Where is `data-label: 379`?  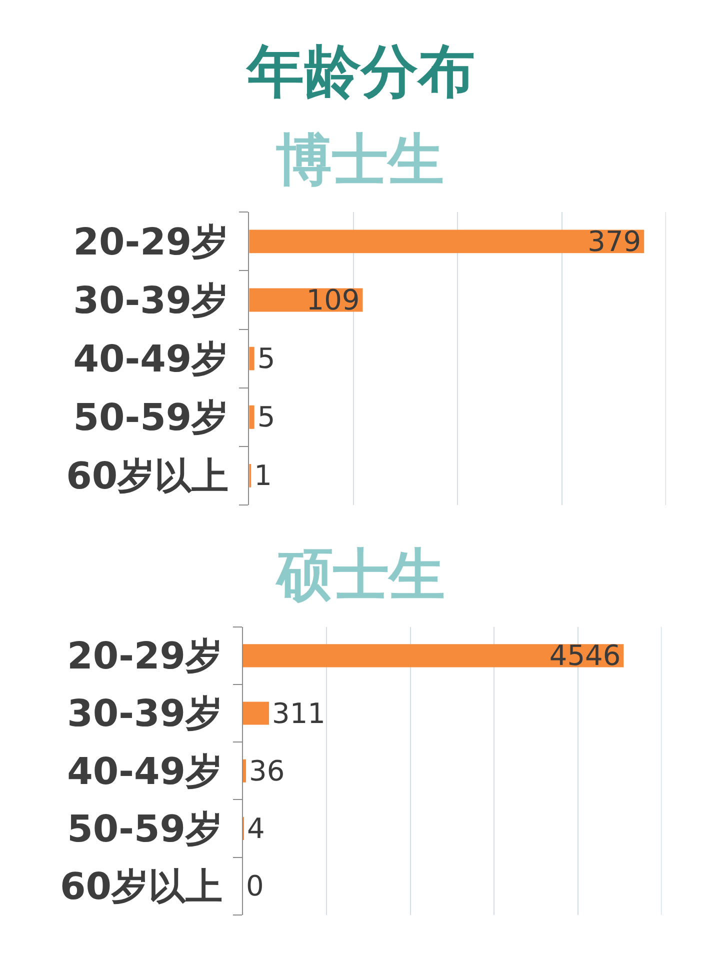 data-label: 379 is located at coordinates (615, 241).